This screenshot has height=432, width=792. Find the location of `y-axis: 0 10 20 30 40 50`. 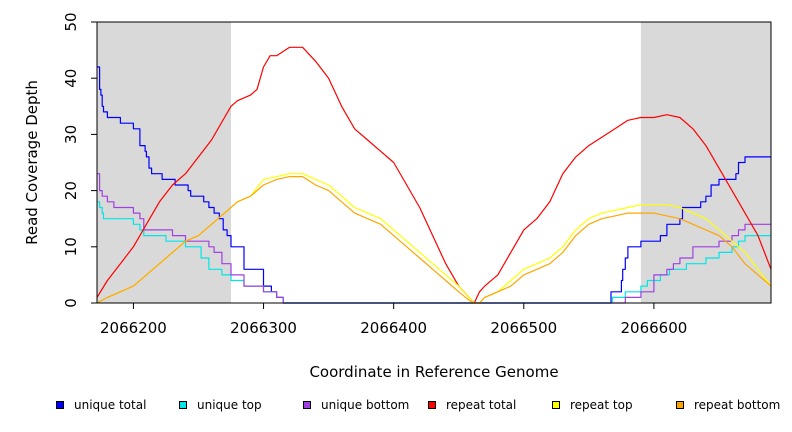

y-axis: 0 10 20 30 40 50 is located at coordinates (79, 160).